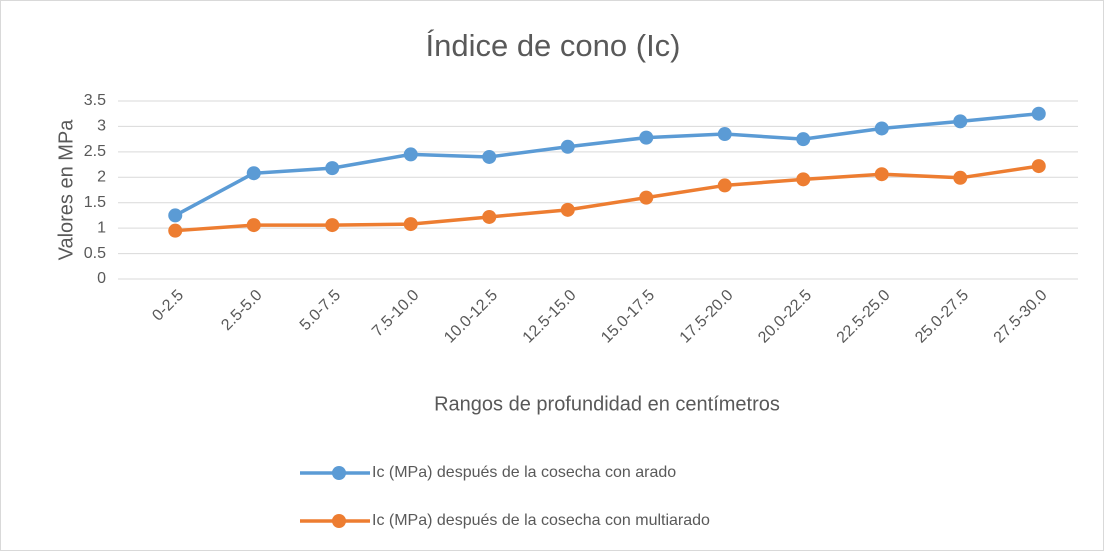 This screenshot has width=1105, height=552. I want to click on y-tick-label: 1.5, so click(95, 202).